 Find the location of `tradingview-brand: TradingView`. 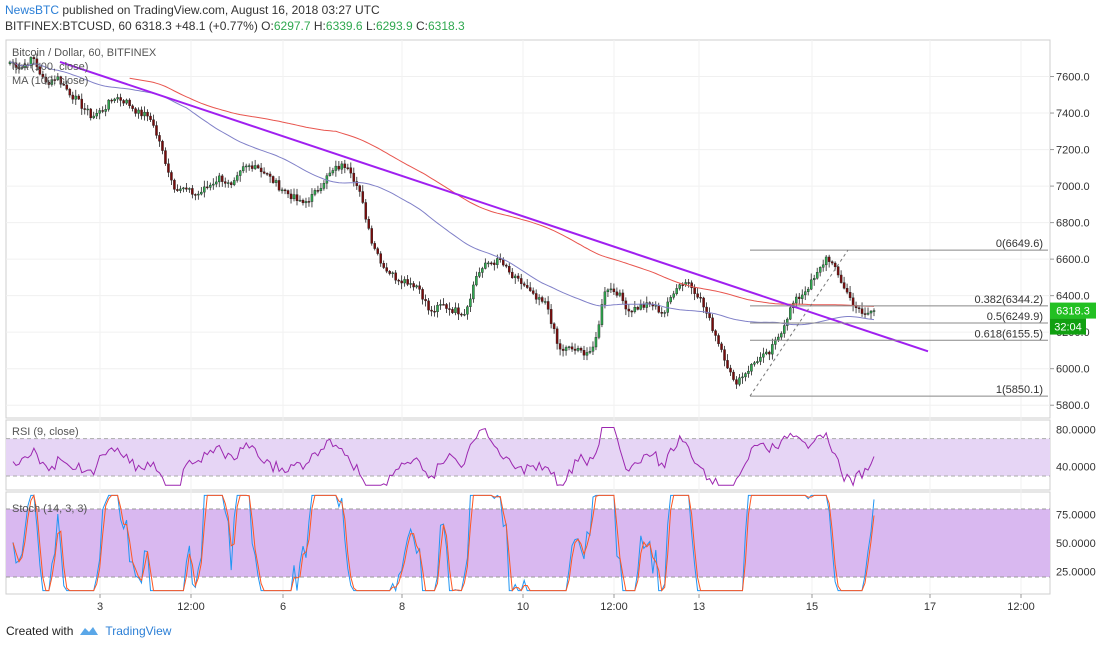

tradingview-brand: TradingView is located at coordinates (138, 631).